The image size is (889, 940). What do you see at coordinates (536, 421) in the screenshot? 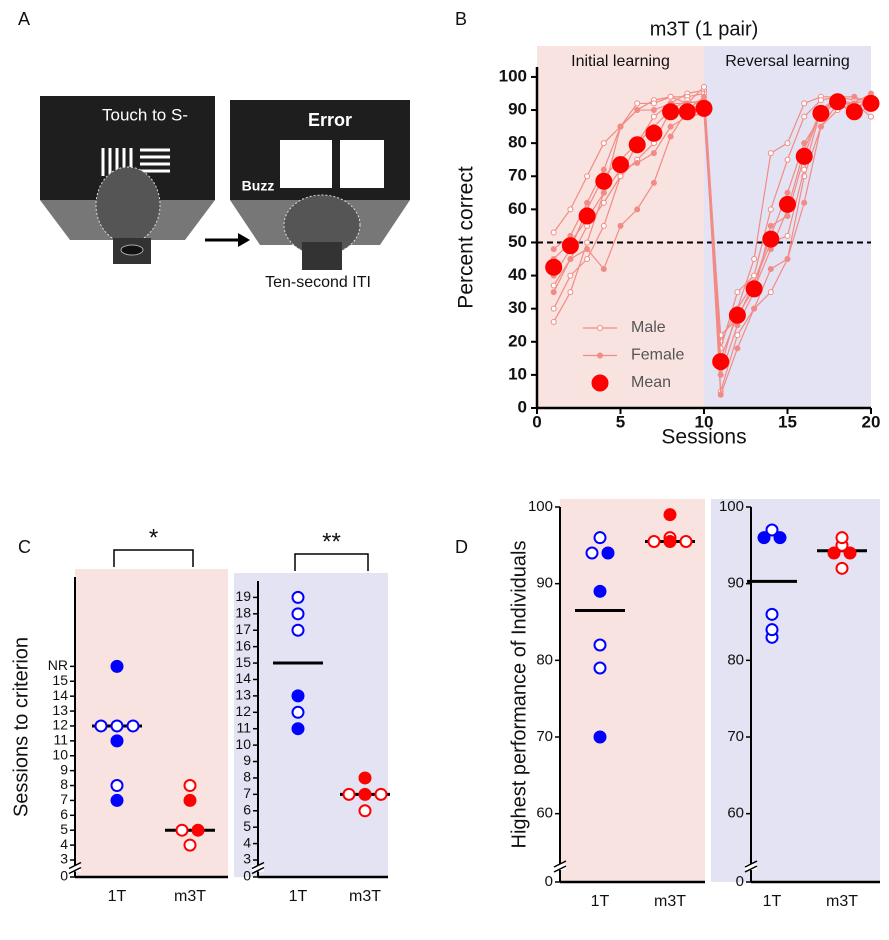
I see `x-tick-label: 0` at bounding box center [536, 421].